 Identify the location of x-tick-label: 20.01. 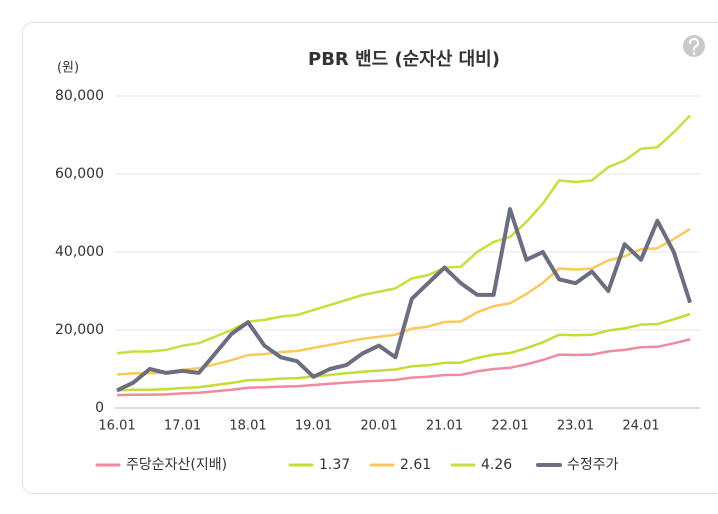
(378, 426).